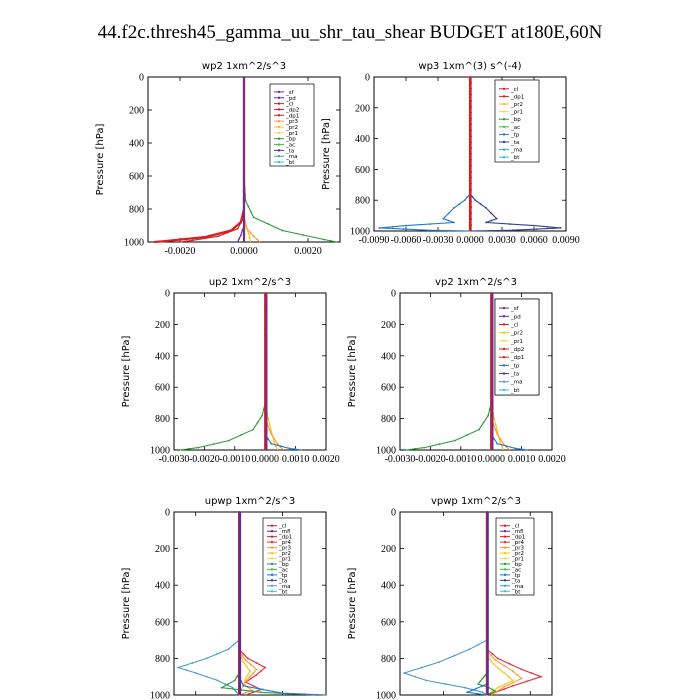  What do you see at coordinates (505, 564) in the screenshot?
I see `legend-marker-bp` at bounding box center [505, 564].